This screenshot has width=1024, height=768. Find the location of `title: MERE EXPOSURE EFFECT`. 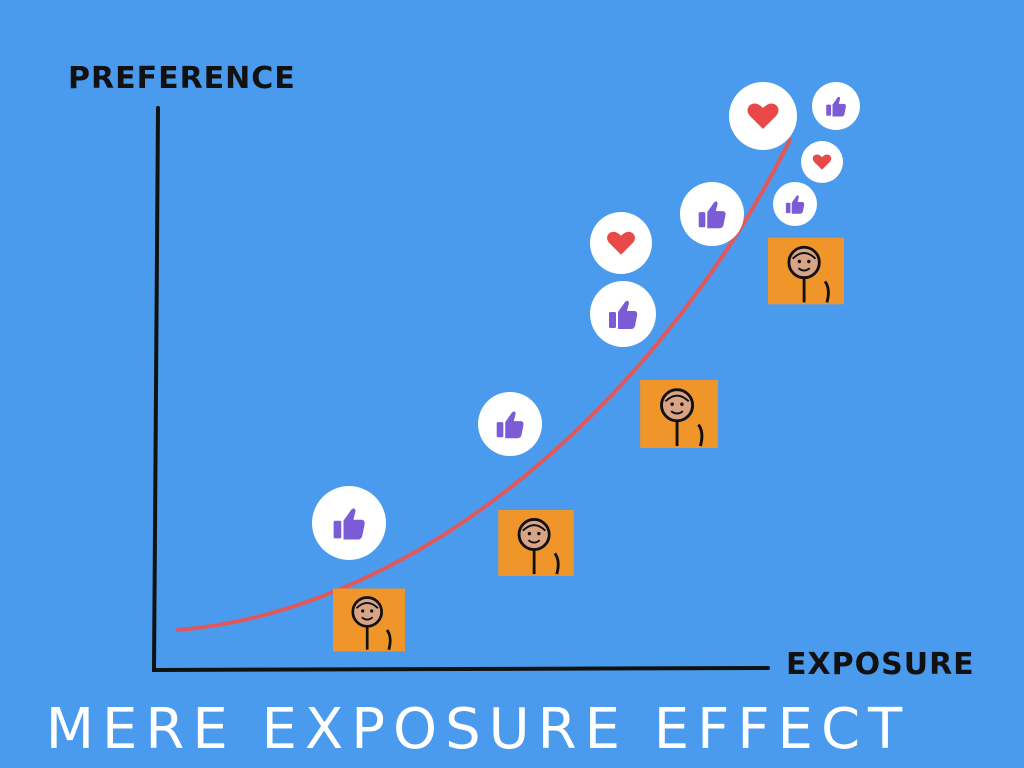

title: MERE EXPOSURE EFFECT is located at coordinates (478, 729).